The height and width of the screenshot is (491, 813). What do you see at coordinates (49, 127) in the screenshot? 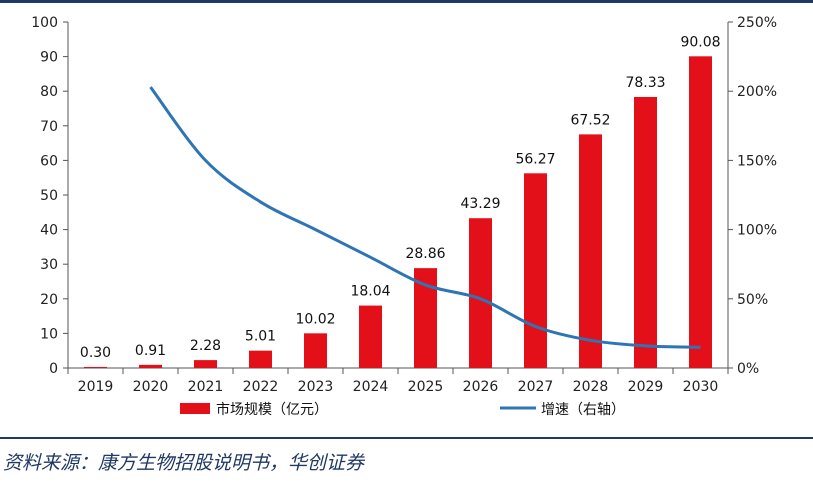
I see `left-y-tick-label: 70` at bounding box center [49, 127].